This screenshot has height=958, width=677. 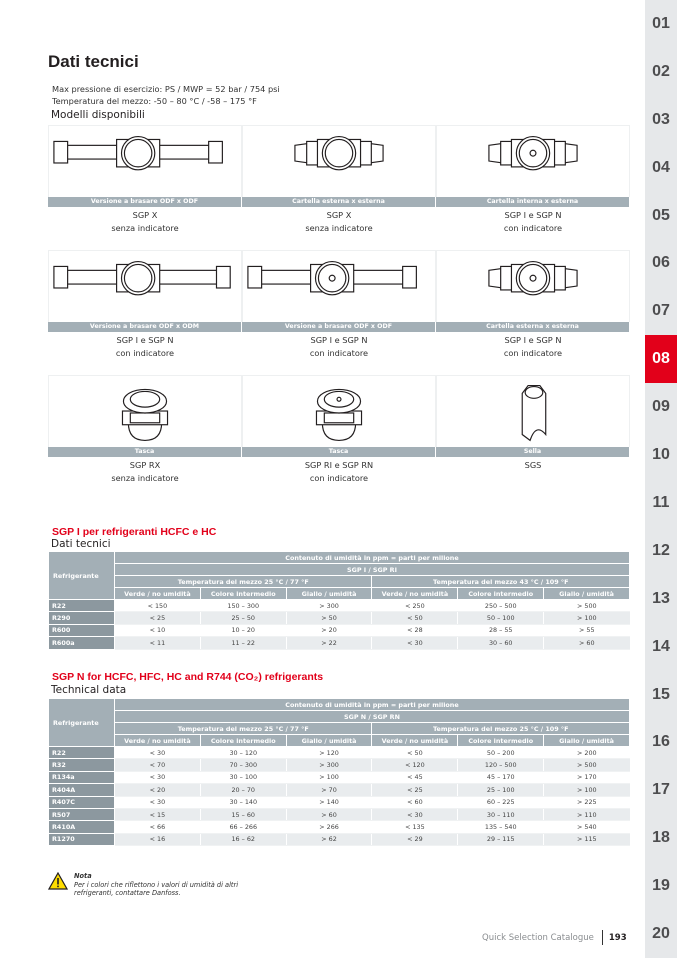 I want to click on refrigerant-cell: R134a, so click(x=81, y=778).